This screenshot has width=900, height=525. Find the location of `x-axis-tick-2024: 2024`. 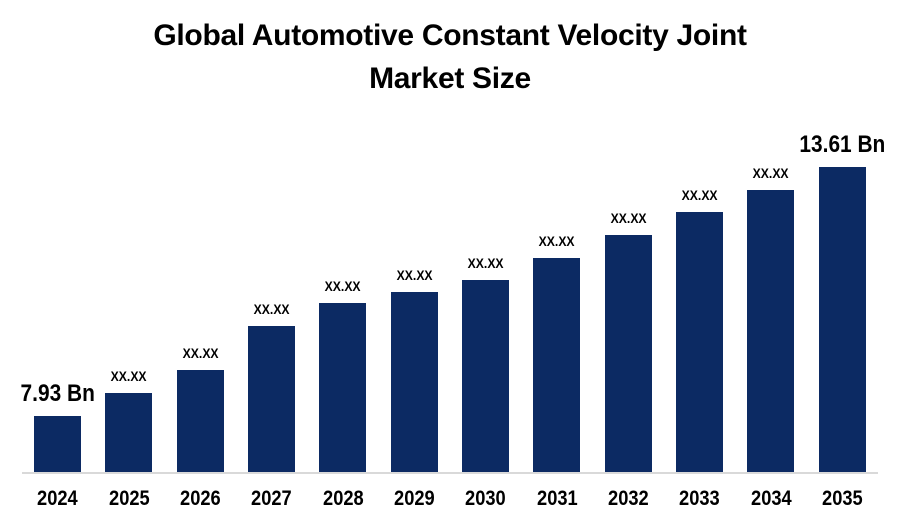

x-axis-tick-2024: 2024 is located at coordinates (57, 499).